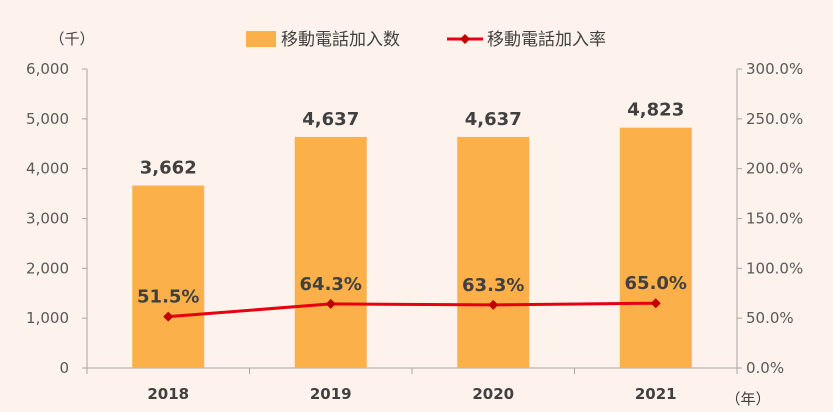 Image resolution: width=833 pixels, height=412 pixels. What do you see at coordinates (546, 40) in the screenshot?
I see `legend-line-label: 移動電話加入率` at bounding box center [546, 40].